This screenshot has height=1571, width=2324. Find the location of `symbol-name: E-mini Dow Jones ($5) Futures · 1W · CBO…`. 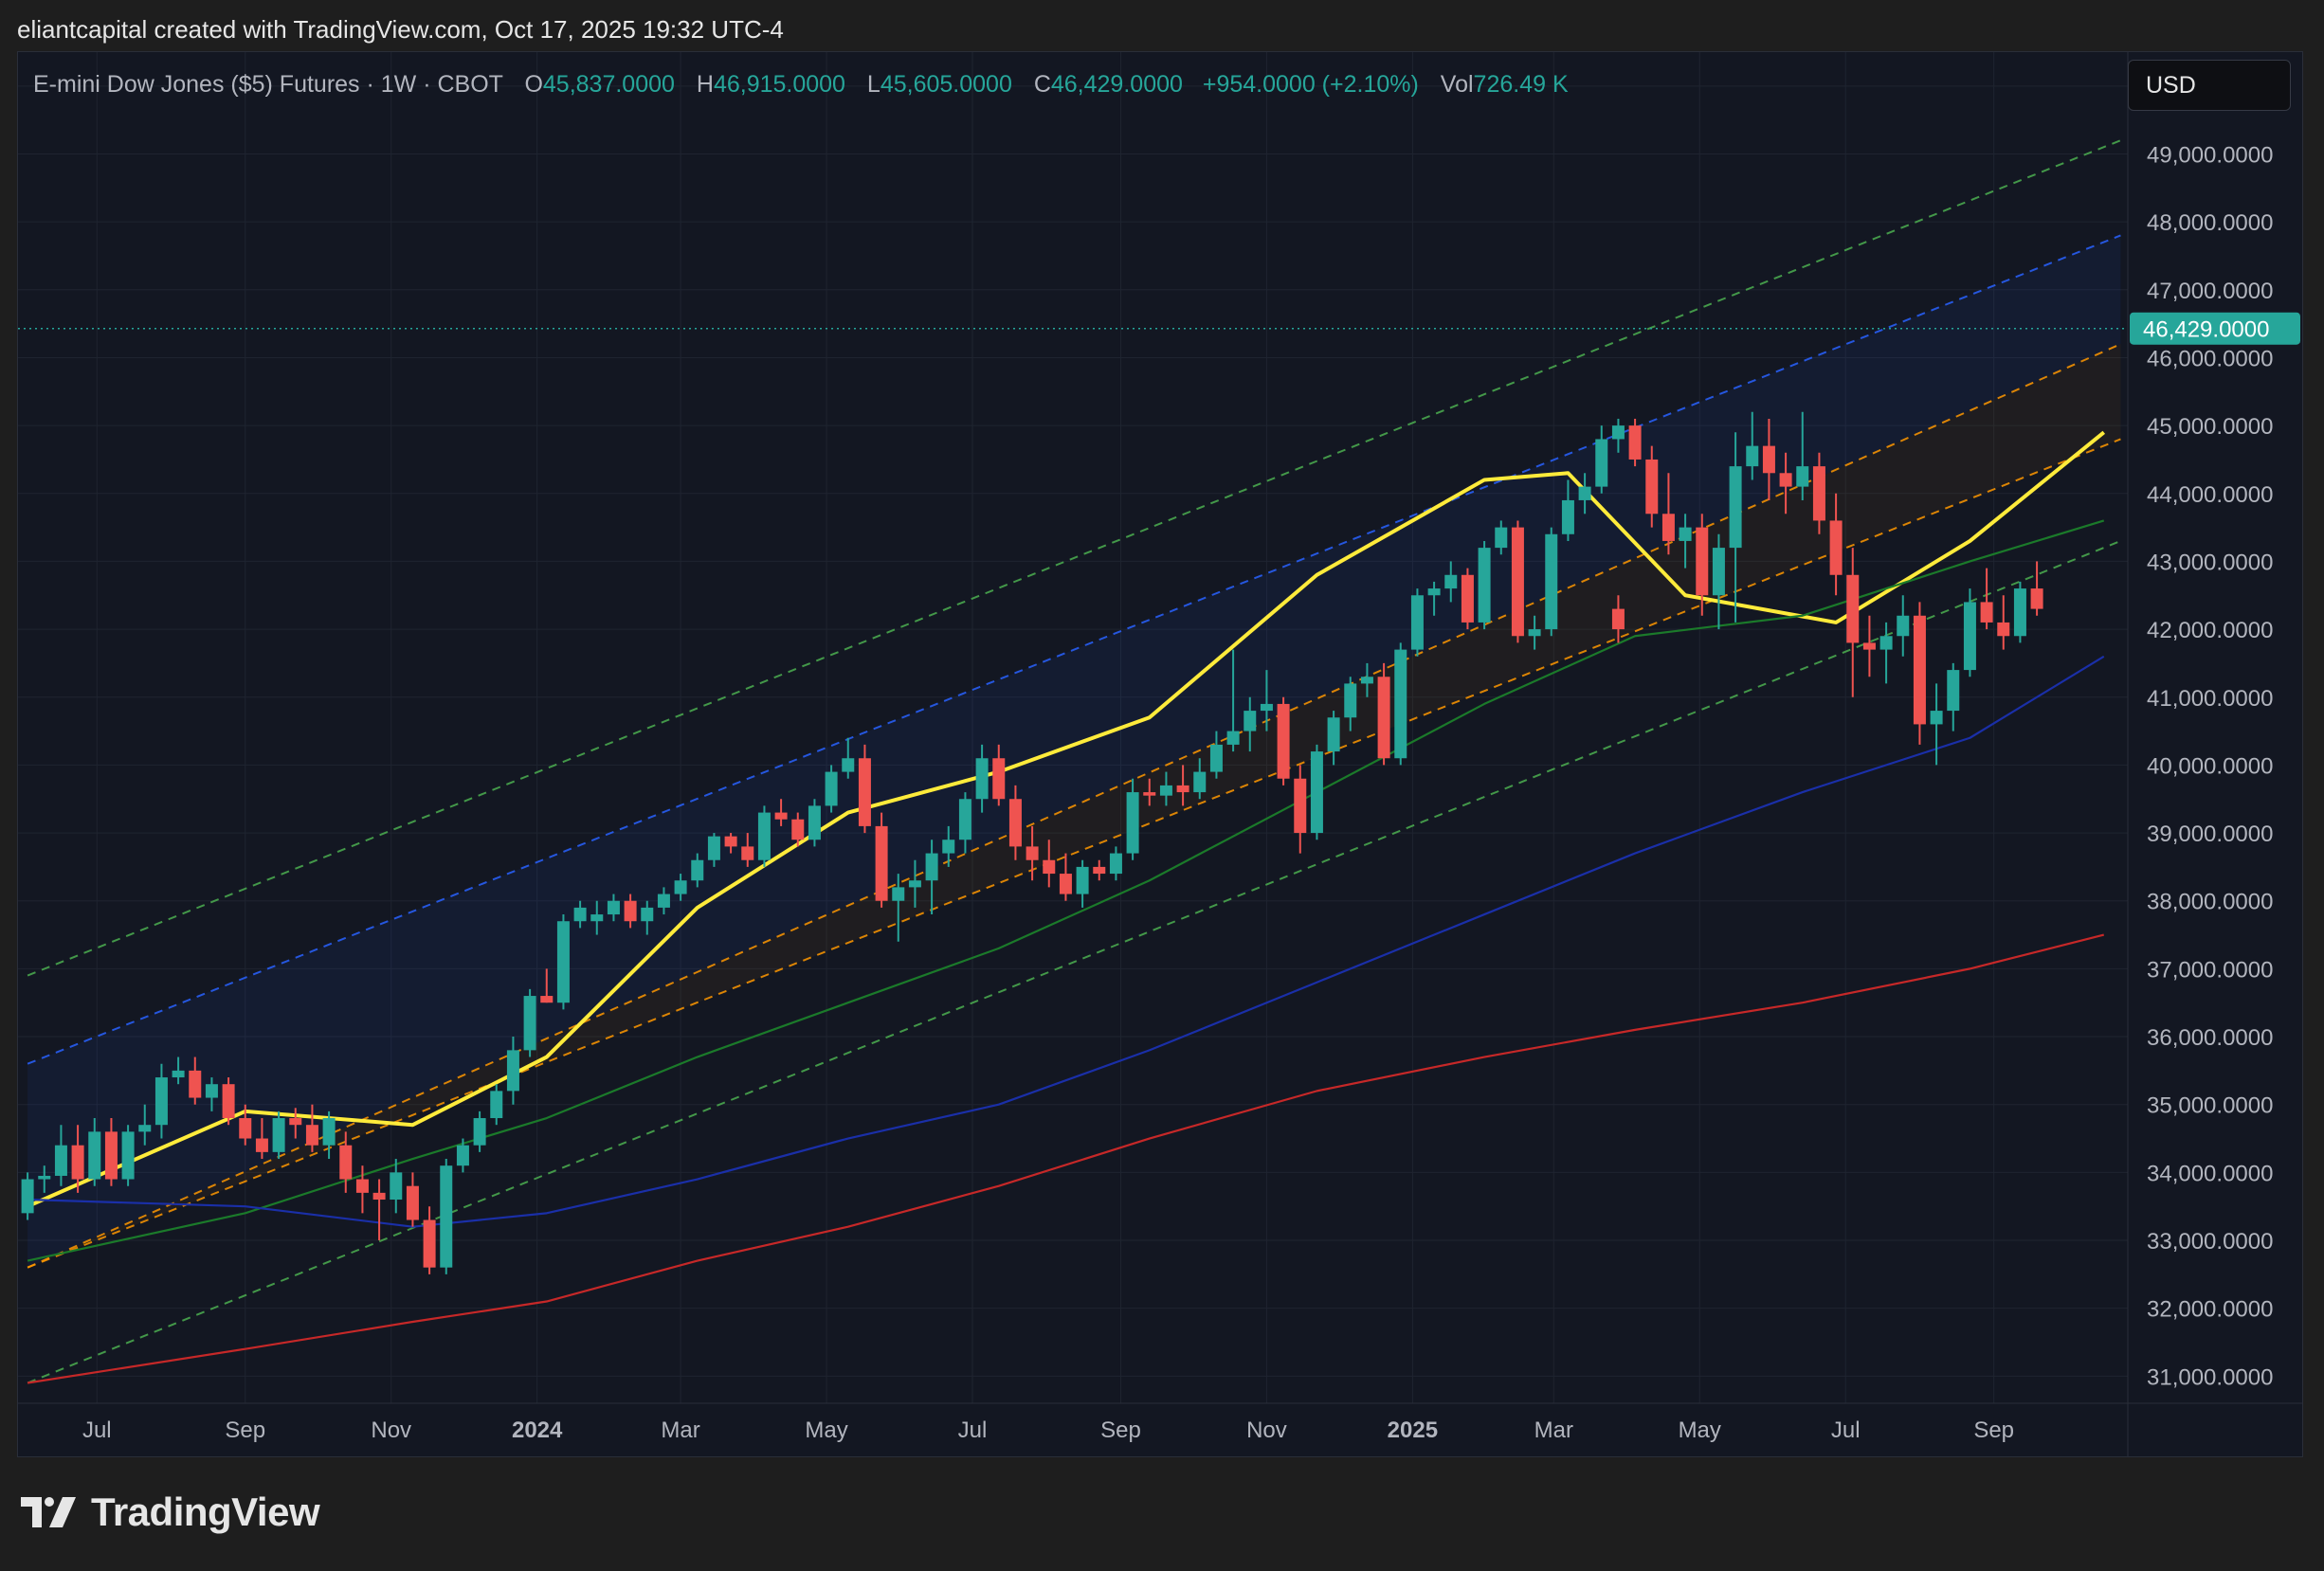

symbol-name: E-mini Dow Jones ($5) Futures · 1W · CBO… is located at coordinates (268, 84).